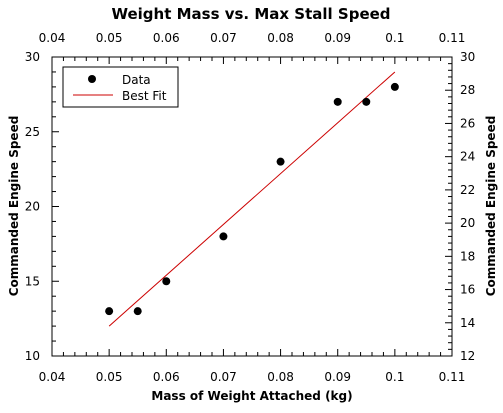 Image resolution: width=503 pixels, height=413 pixels. I want to click on chart-title: Weight Mass vs. Max Stall Speed, so click(250, 14).